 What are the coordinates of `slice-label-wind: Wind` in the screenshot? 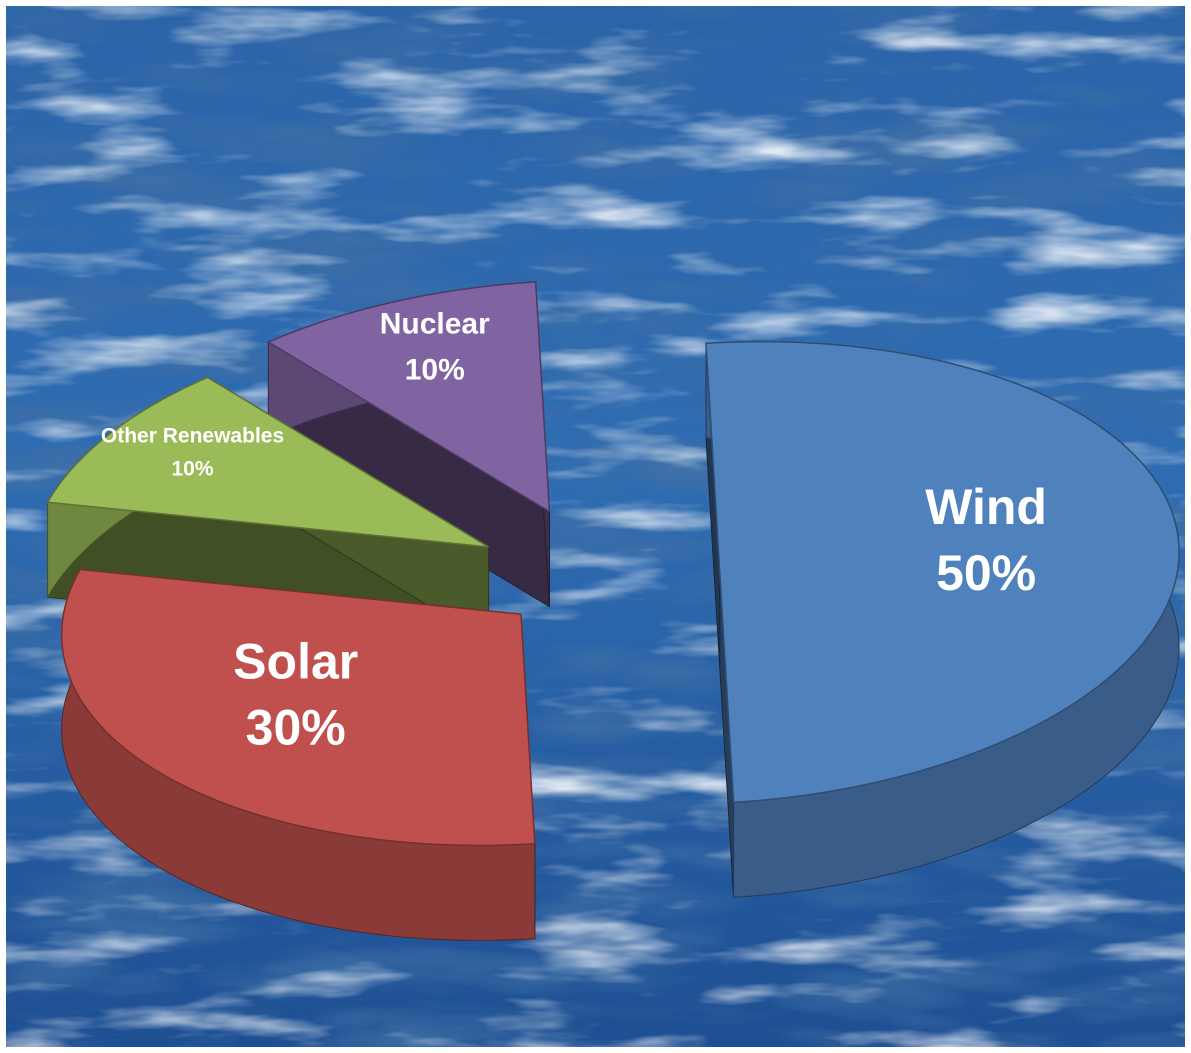 It's located at (986, 507).